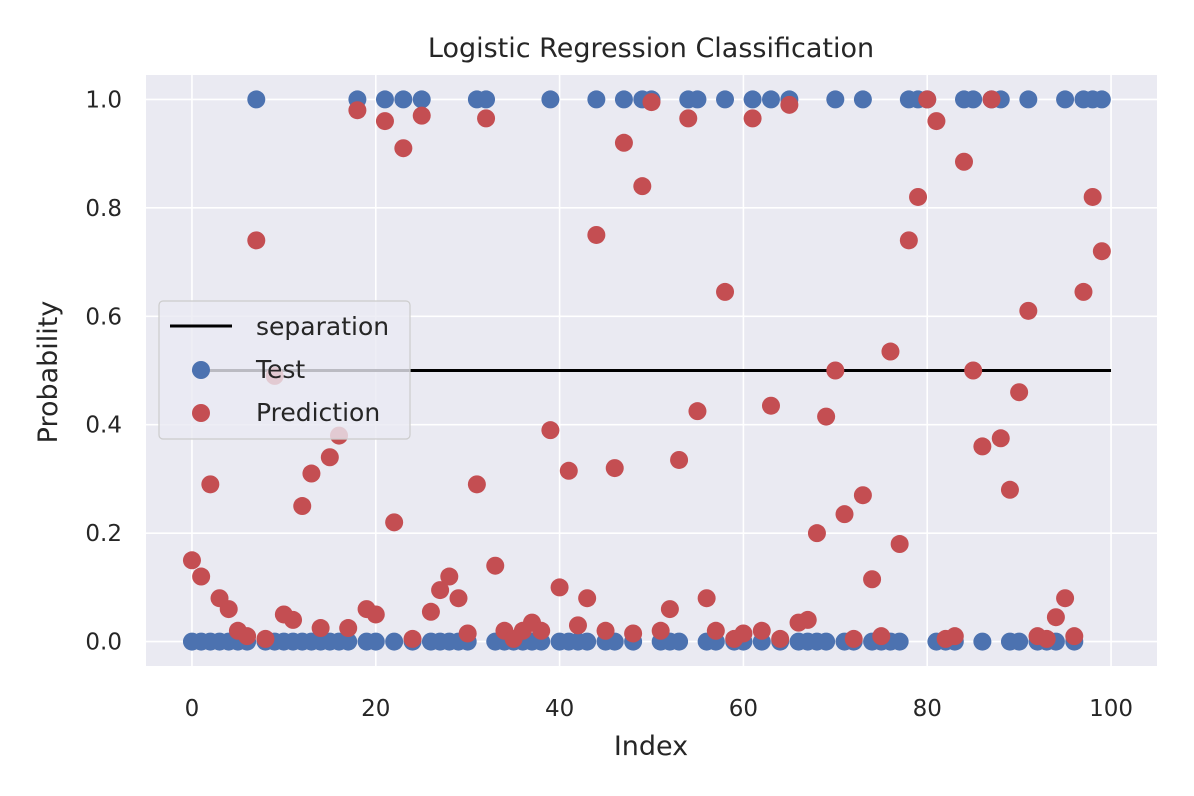  What do you see at coordinates (1111, 709) in the screenshot?
I see `x-tick-label: 100` at bounding box center [1111, 709].